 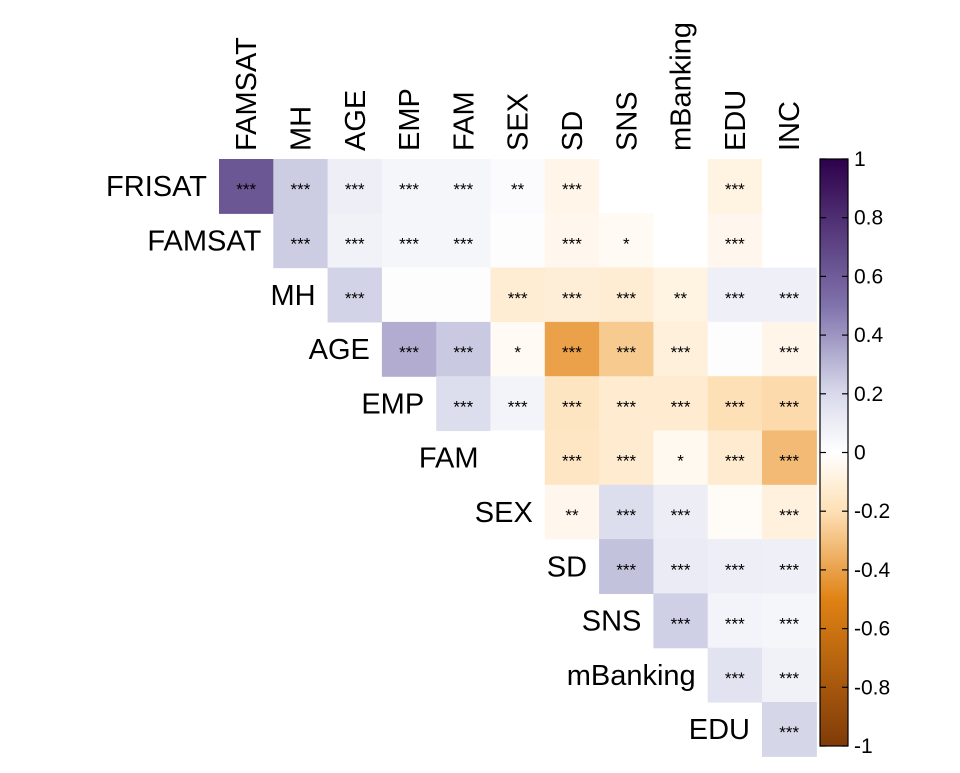 What do you see at coordinates (872, 629) in the screenshot?
I see `colorbar-tick-label: -0.6` at bounding box center [872, 629].